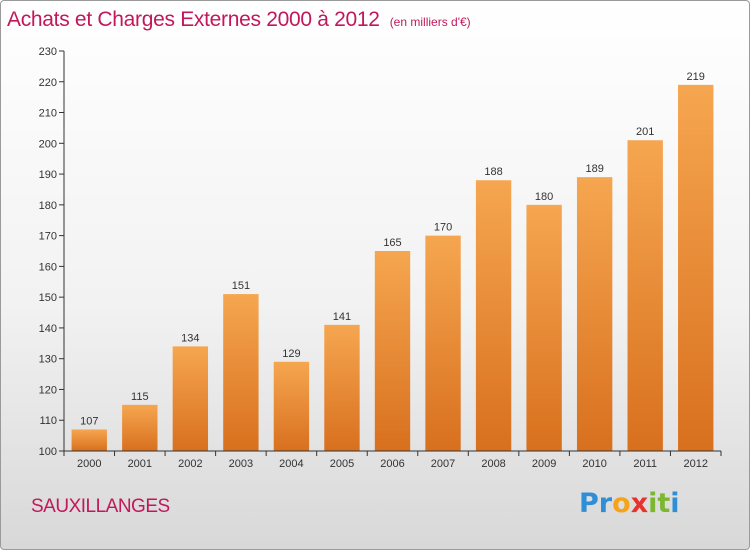 The height and width of the screenshot is (550, 750). I want to click on y-tick-label: 130, so click(48, 360).